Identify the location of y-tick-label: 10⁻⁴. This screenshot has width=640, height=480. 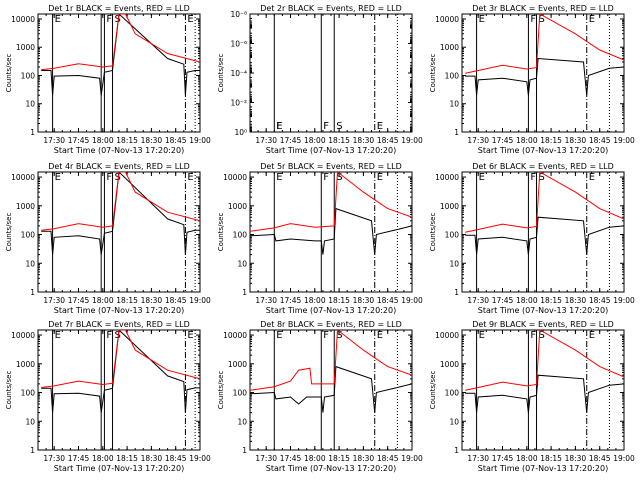
(238, 73).